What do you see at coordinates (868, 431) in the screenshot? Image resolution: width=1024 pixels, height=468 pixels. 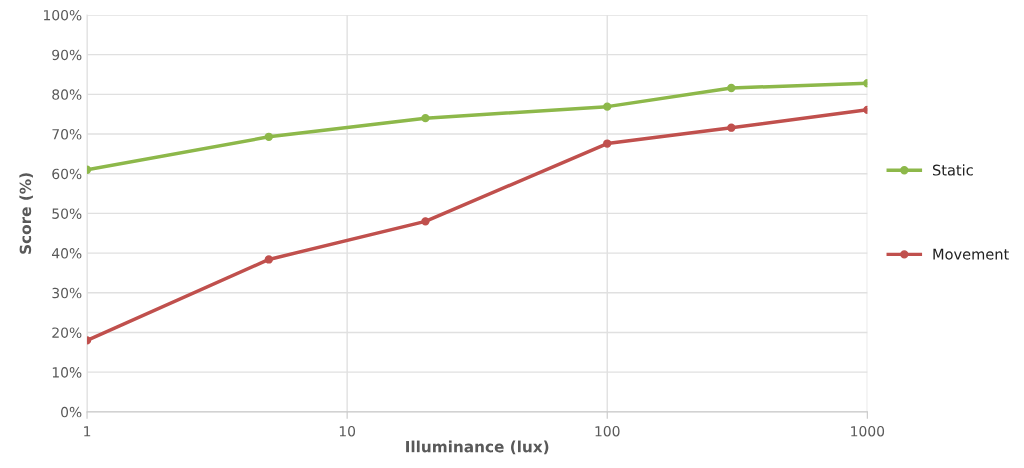 I see `x-tick-label: 1000` at bounding box center [868, 431].